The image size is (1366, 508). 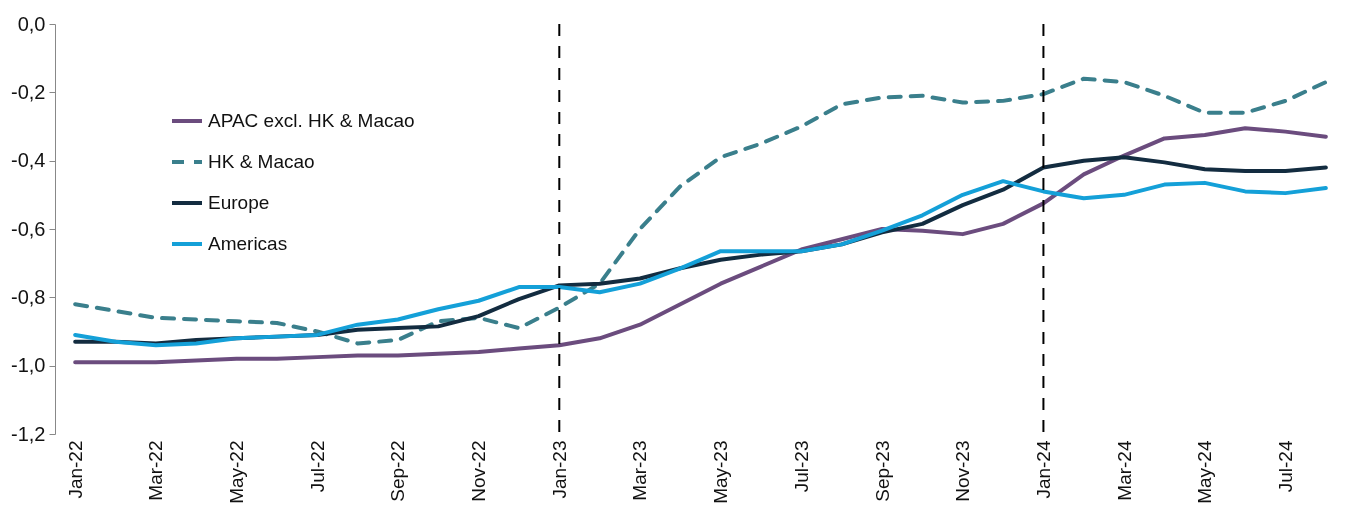 I want to click on x-tick-label: Nov-22, so click(x=479, y=471).